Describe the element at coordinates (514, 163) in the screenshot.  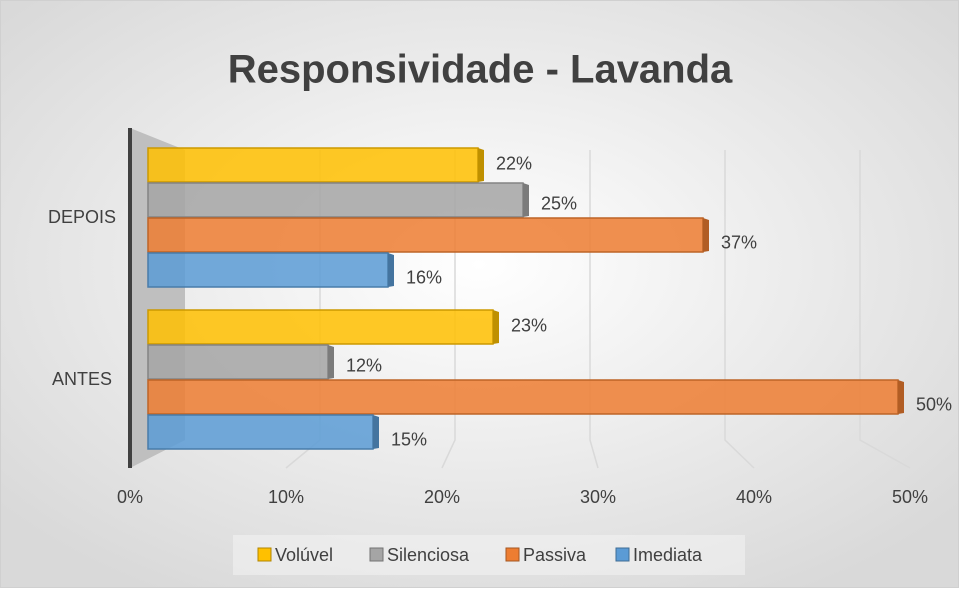
I see `data-label: 22%` at that location.